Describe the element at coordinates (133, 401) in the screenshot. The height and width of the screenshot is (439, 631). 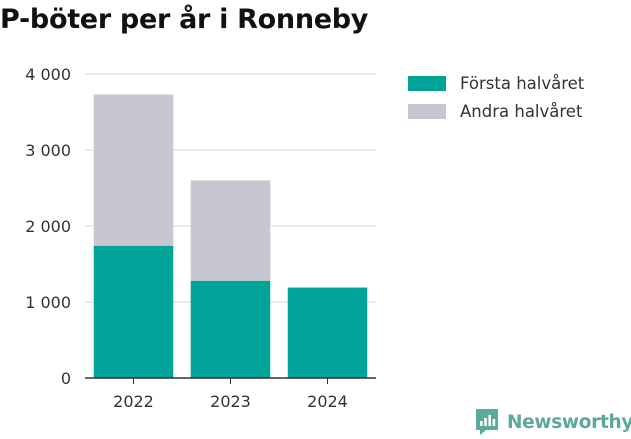
I see `x-tick-label: 2022` at that location.